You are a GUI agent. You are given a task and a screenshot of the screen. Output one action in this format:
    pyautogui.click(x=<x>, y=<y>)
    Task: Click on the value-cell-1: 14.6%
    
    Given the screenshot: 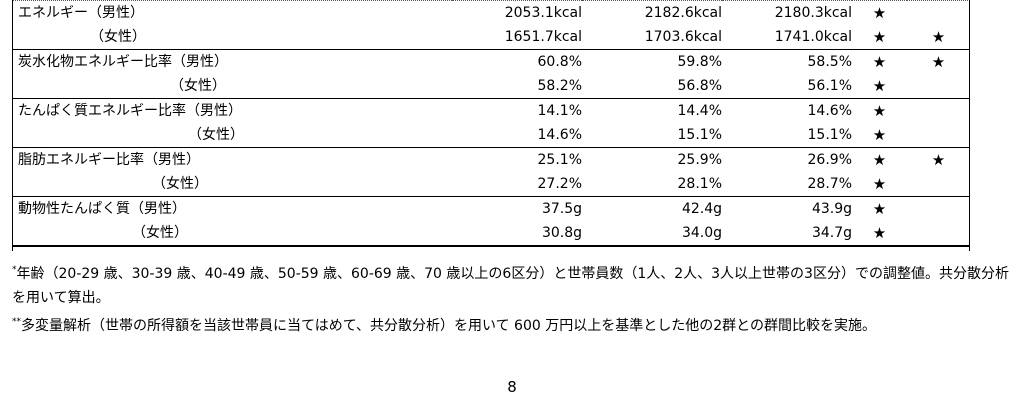 What is the action you would take?
    pyautogui.click(x=517, y=135)
    